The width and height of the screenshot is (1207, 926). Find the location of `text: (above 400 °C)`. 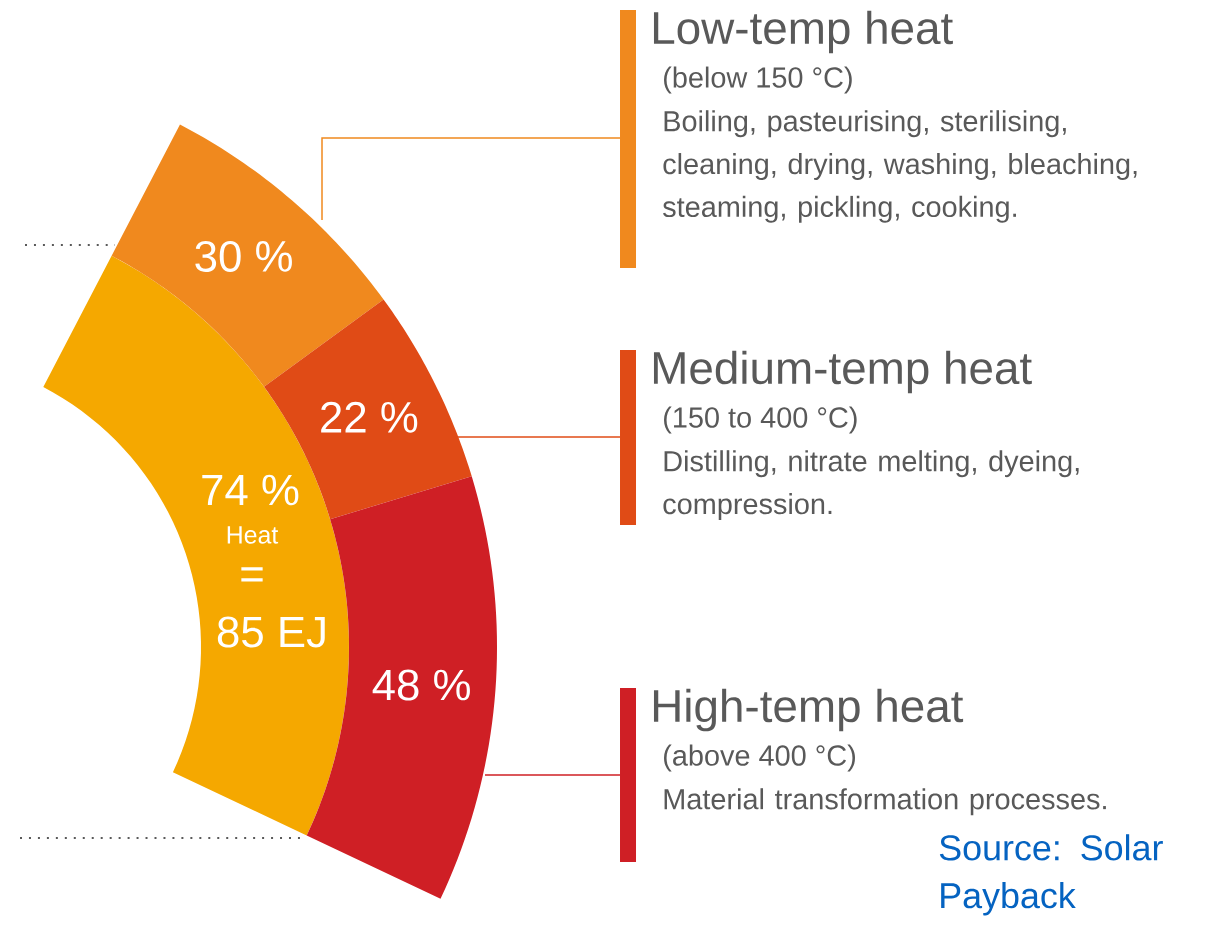

text: (above 400 °C) is located at coordinates (759, 758).